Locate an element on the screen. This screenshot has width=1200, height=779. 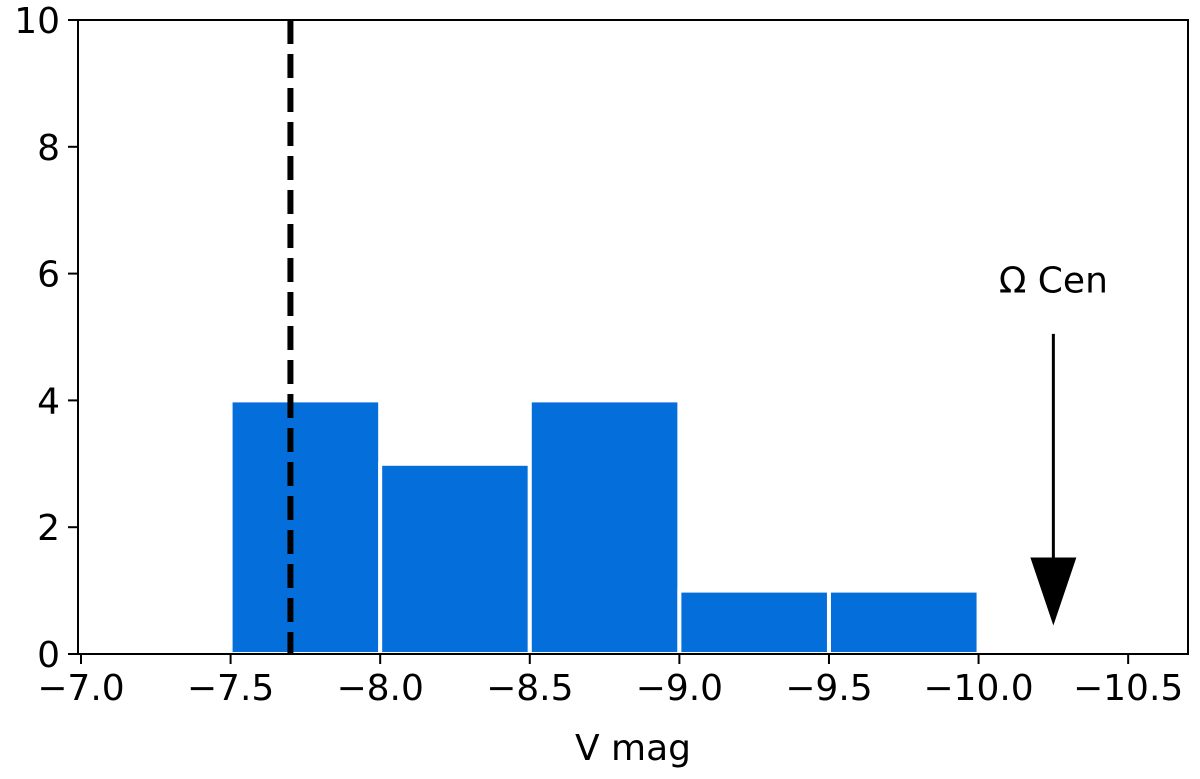
x-tick-label: −7.0 is located at coordinates (80, 688).